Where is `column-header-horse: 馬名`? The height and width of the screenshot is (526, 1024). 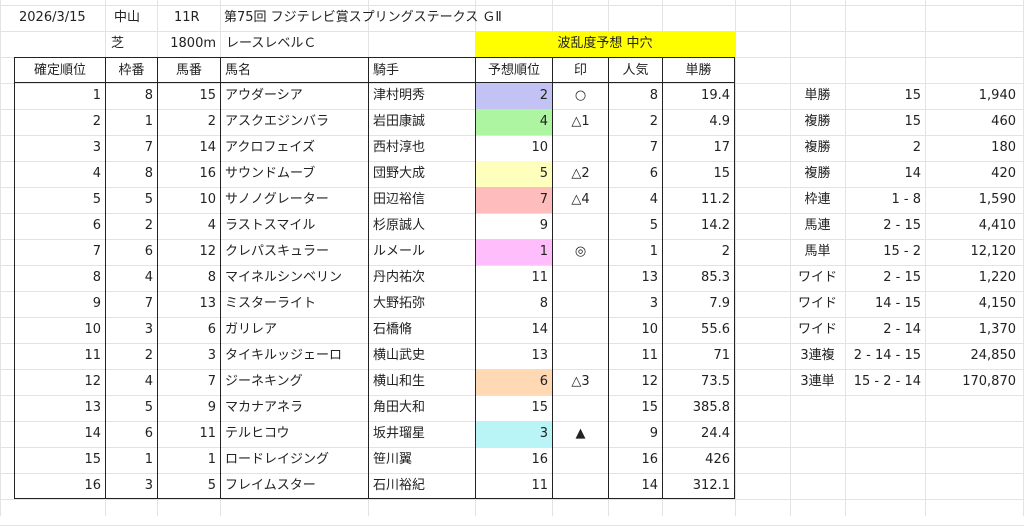 column-header-horse: 馬名 is located at coordinates (294, 70).